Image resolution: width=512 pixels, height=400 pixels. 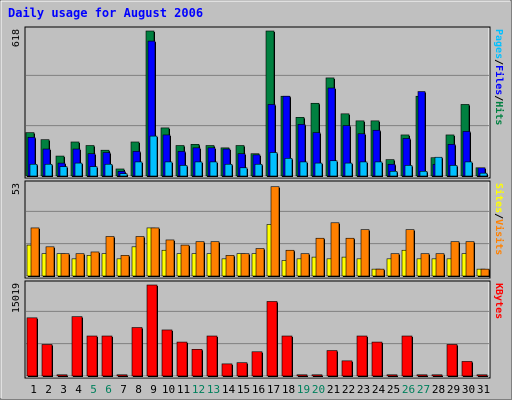 I want to click on kbytes-bar-19-shadow, so click(x=303, y=376).